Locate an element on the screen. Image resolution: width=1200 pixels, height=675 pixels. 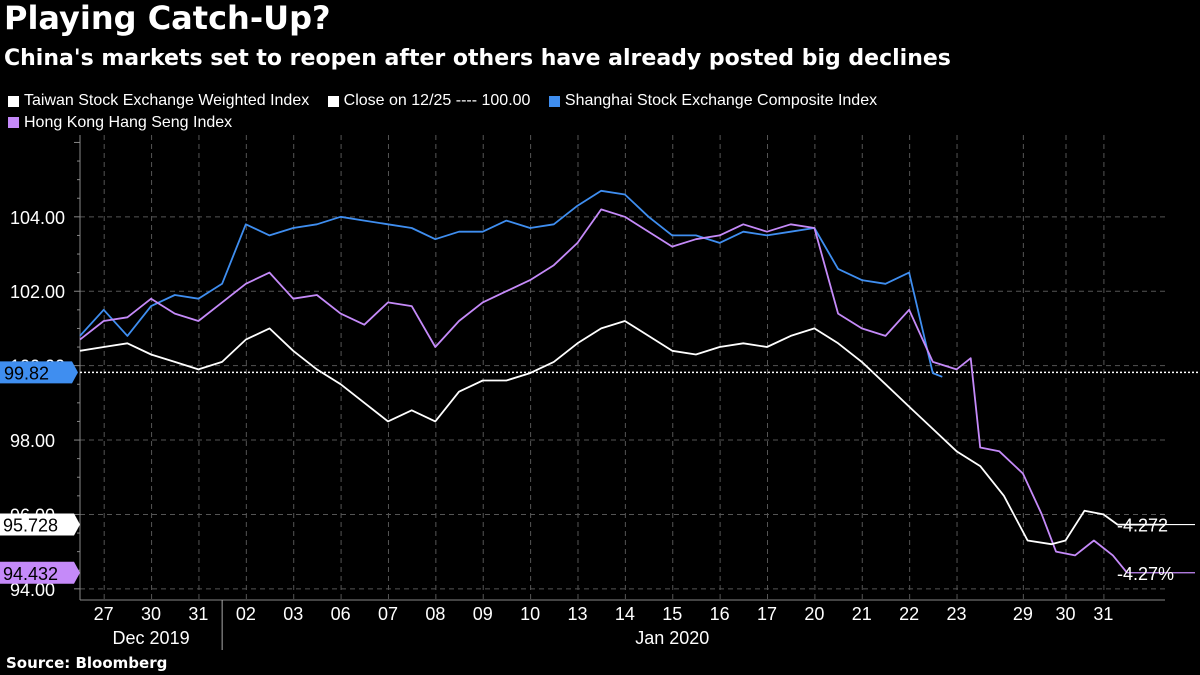
x-tick-label: 14 is located at coordinates (625, 614).